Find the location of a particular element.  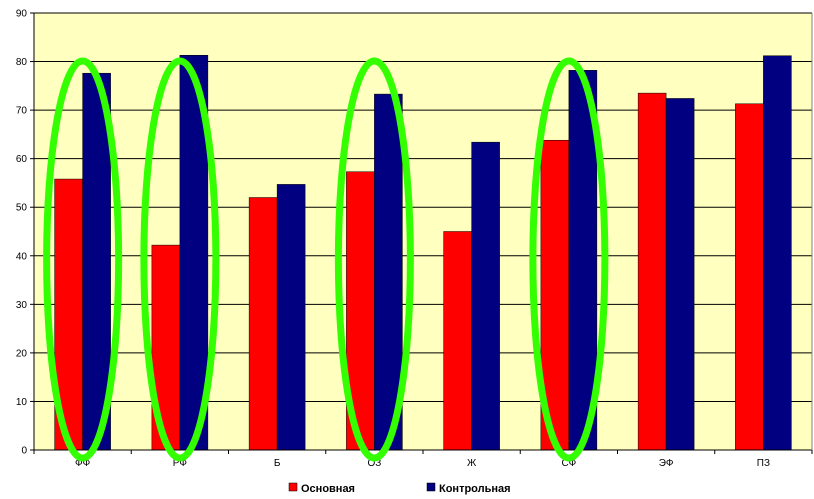

y-tick-label: 10 is located at coordinates (22, 402).